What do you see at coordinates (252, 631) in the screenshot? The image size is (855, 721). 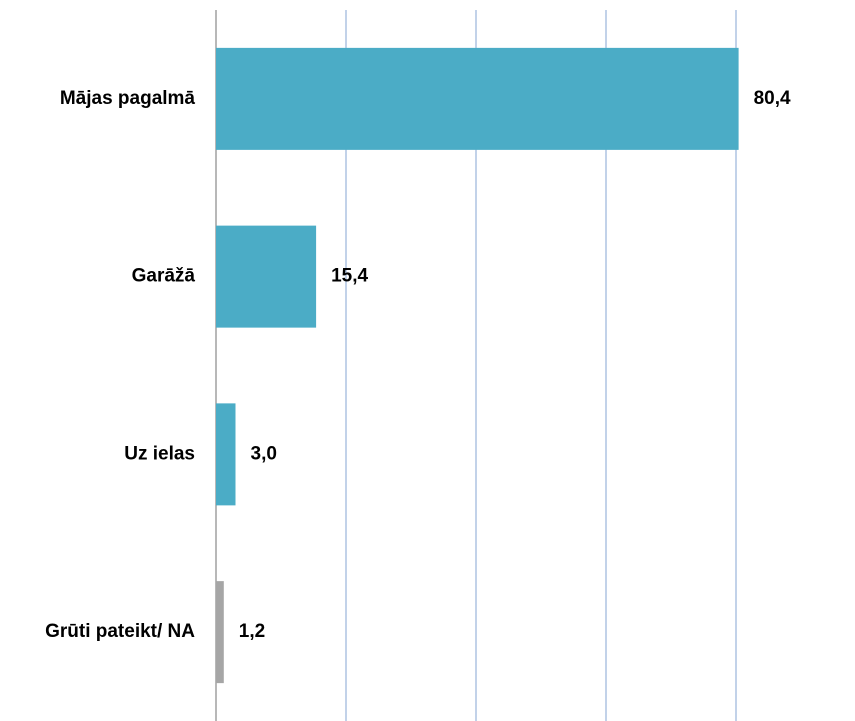 I see `value-label: 1,2` at bounding box center [252, 631].